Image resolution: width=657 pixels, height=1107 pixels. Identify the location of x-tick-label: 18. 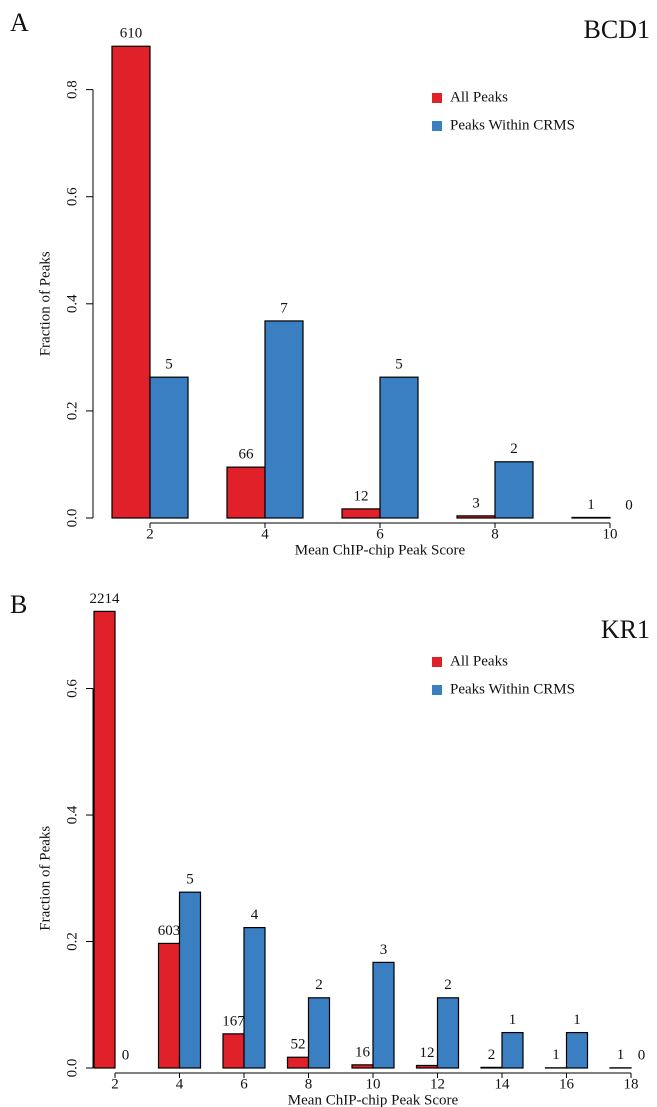
(631, 1084).